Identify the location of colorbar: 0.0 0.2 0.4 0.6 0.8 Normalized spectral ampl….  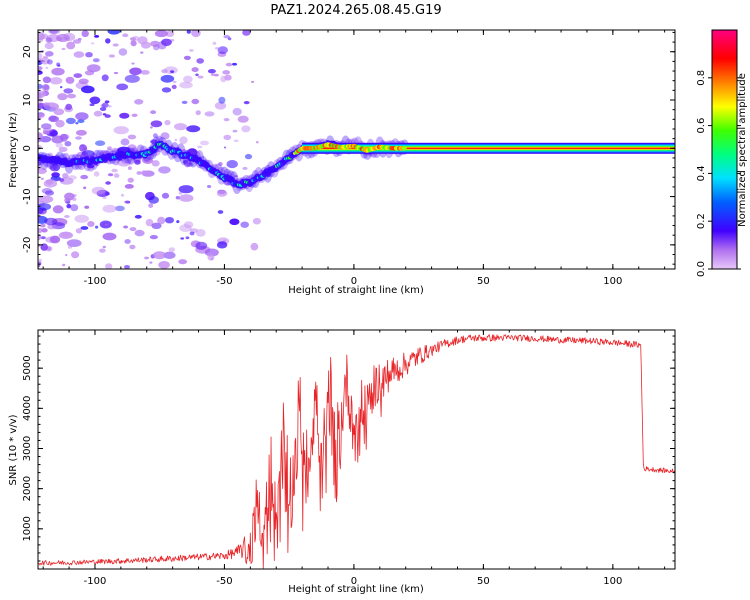
(722, 153).